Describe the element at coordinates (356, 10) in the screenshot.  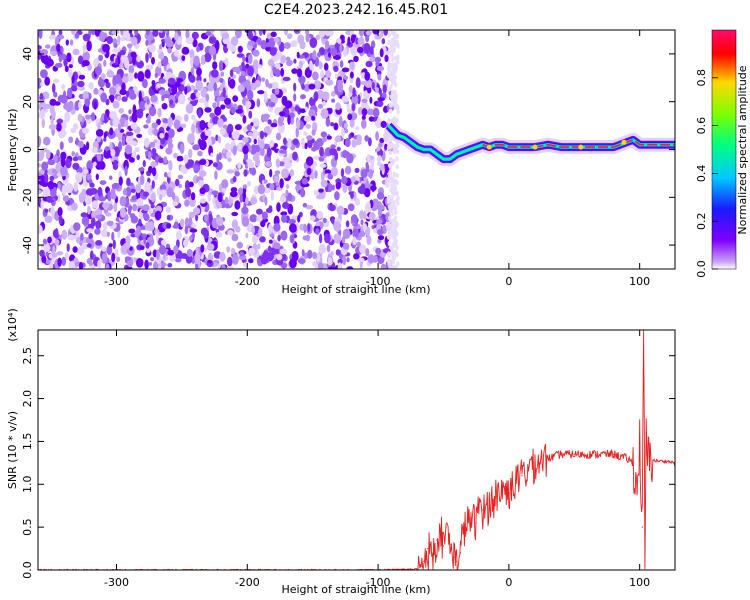
I see `figure-title: C2E4.2023.242.16.45.R01` at that location.